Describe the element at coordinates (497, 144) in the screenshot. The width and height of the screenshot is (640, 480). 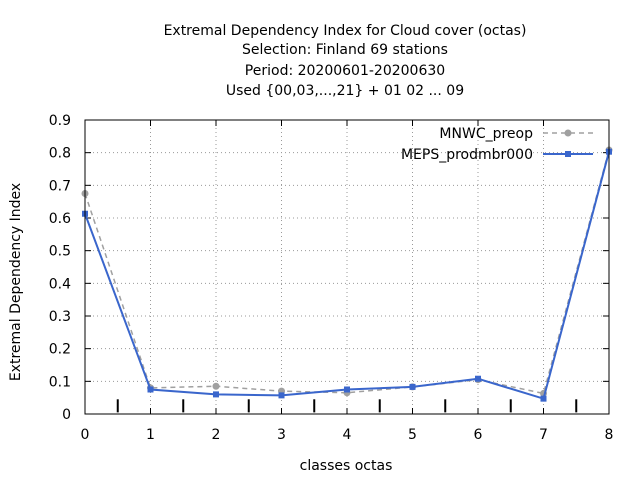
I see `legend: MNWC_preop MEPS_prodmbr000` at that location.